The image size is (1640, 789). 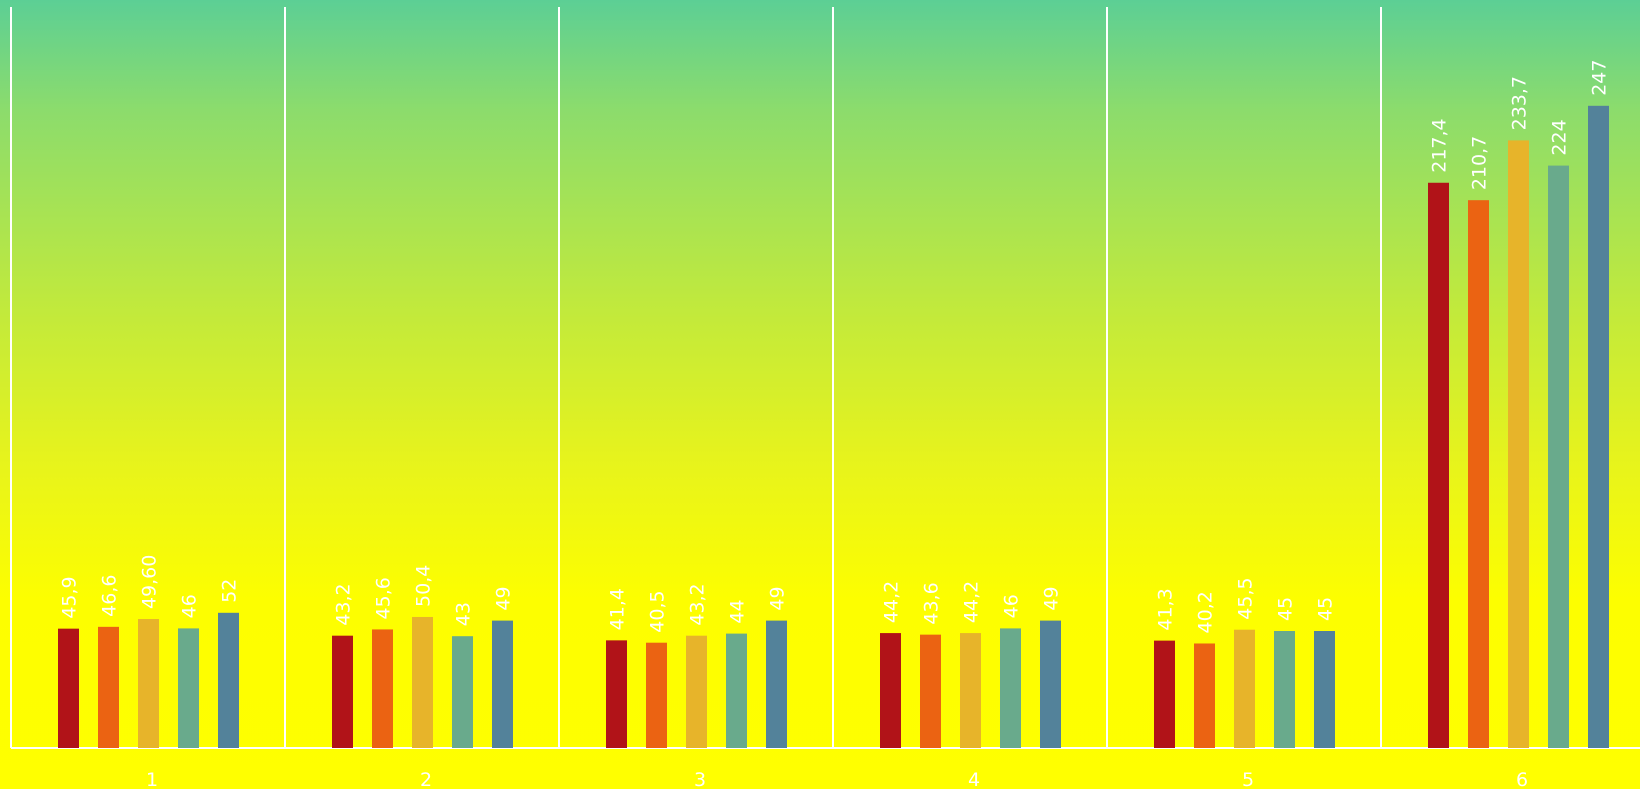 I want to click on data-label: 224, so click(x=1560, y=137).